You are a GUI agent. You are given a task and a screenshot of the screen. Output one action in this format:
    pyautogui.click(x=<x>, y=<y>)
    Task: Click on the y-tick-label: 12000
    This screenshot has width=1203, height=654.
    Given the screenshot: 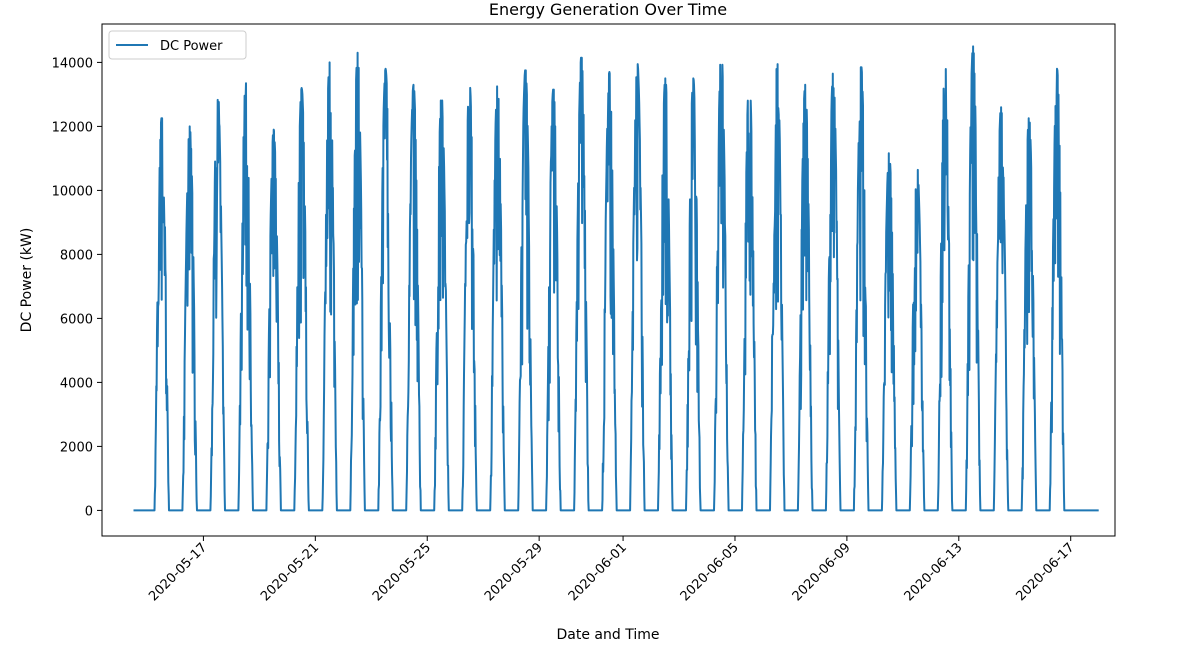 What is the action you would take?
    pyautogui.click(x=72, y=127)
    